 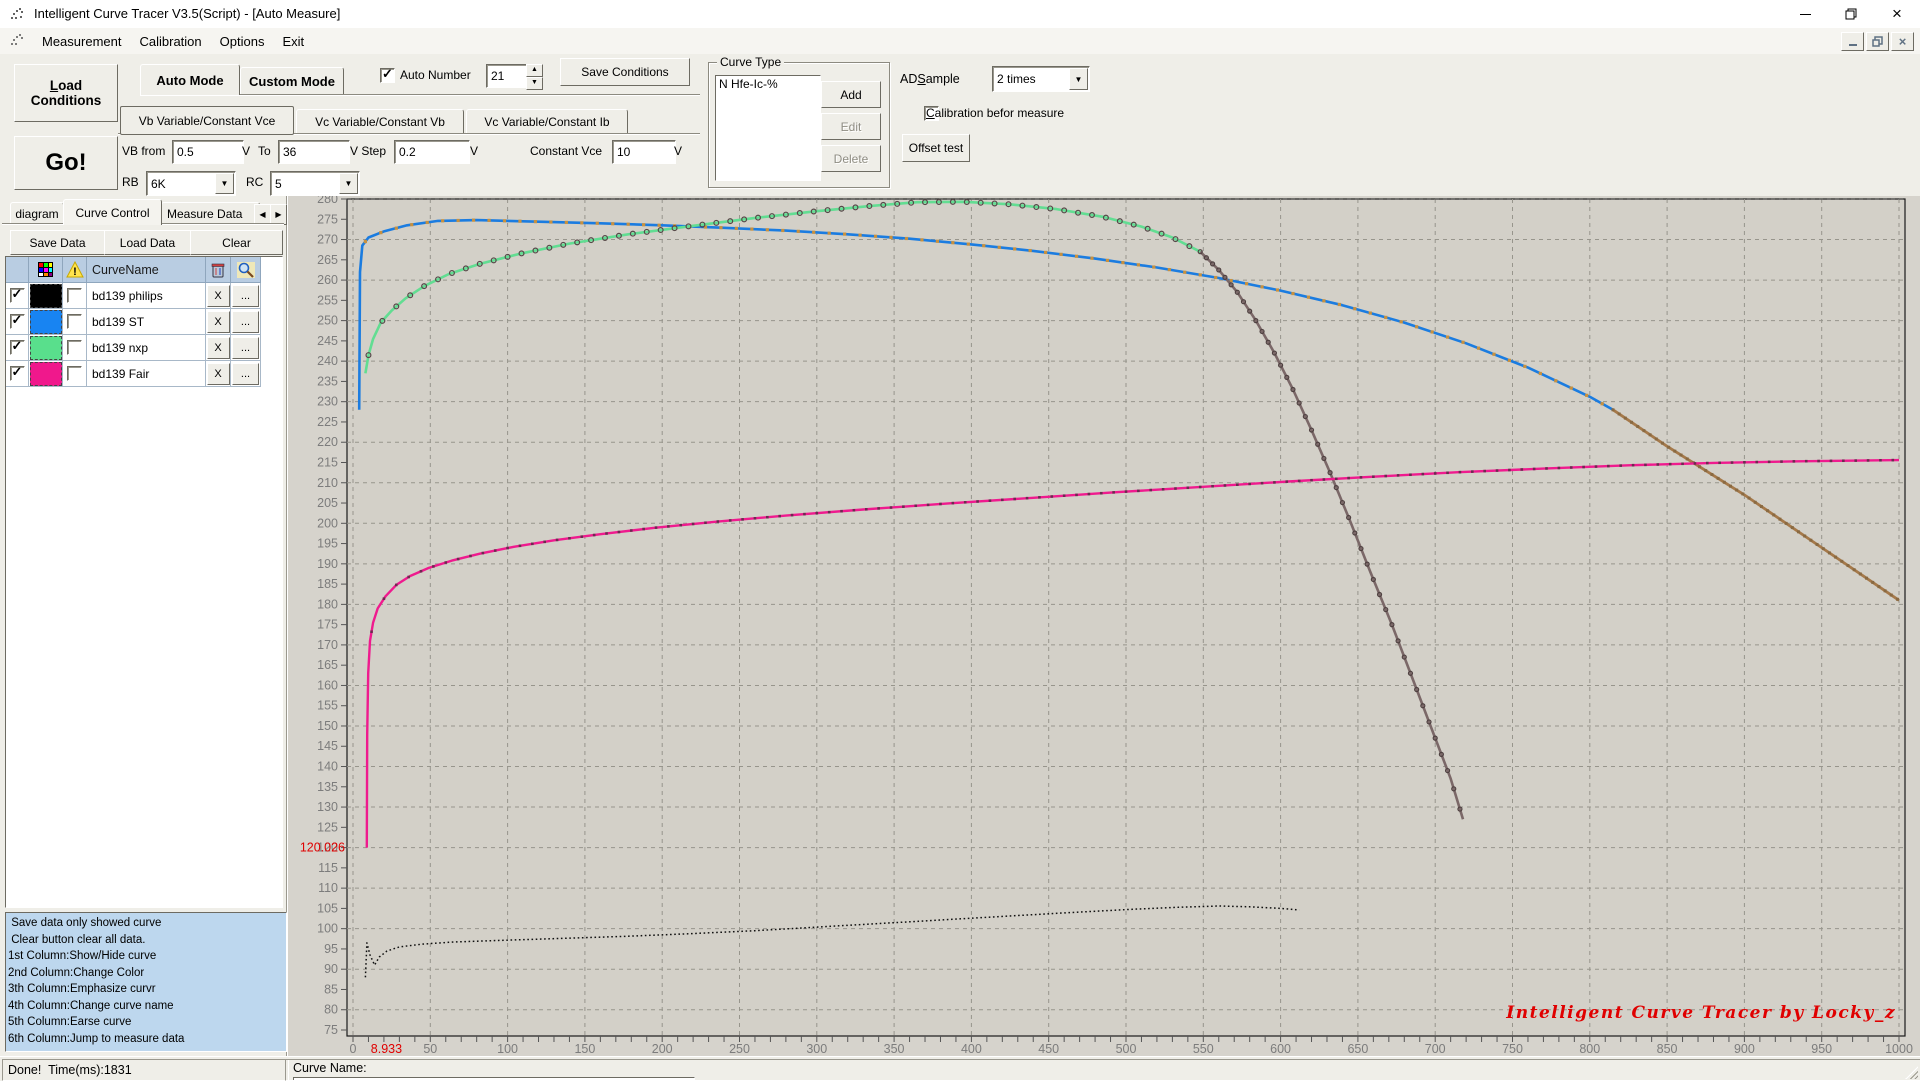 I want to click on curve-visible-cell, so click(x=17, y=374).